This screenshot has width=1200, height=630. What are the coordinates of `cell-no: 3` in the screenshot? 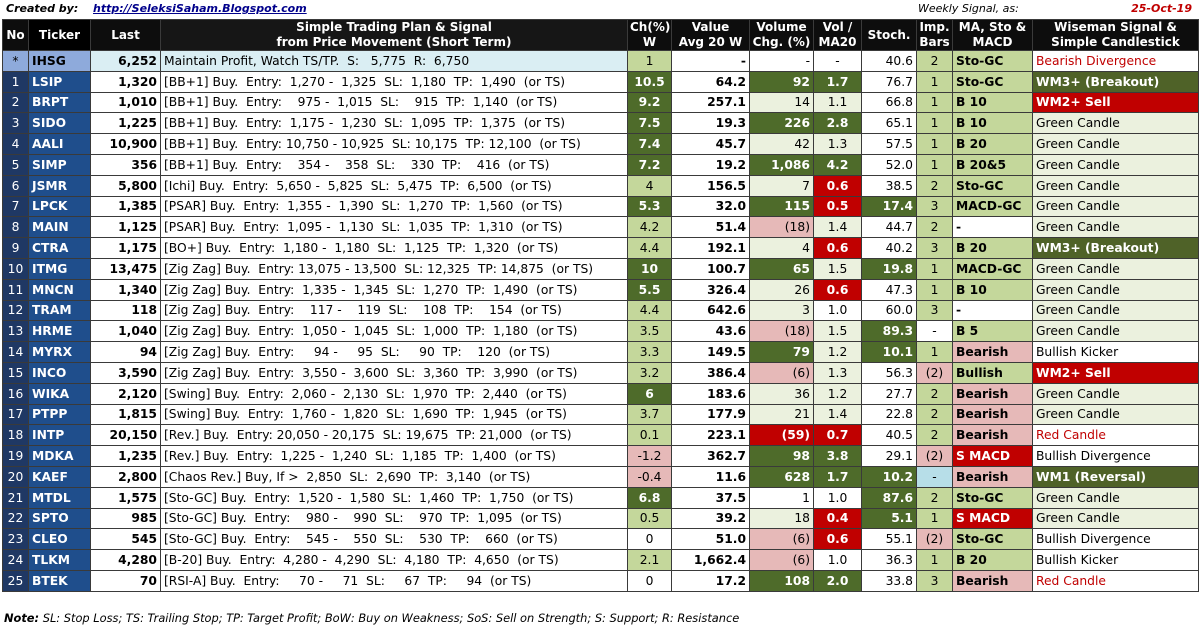 It's located at (15, 123).